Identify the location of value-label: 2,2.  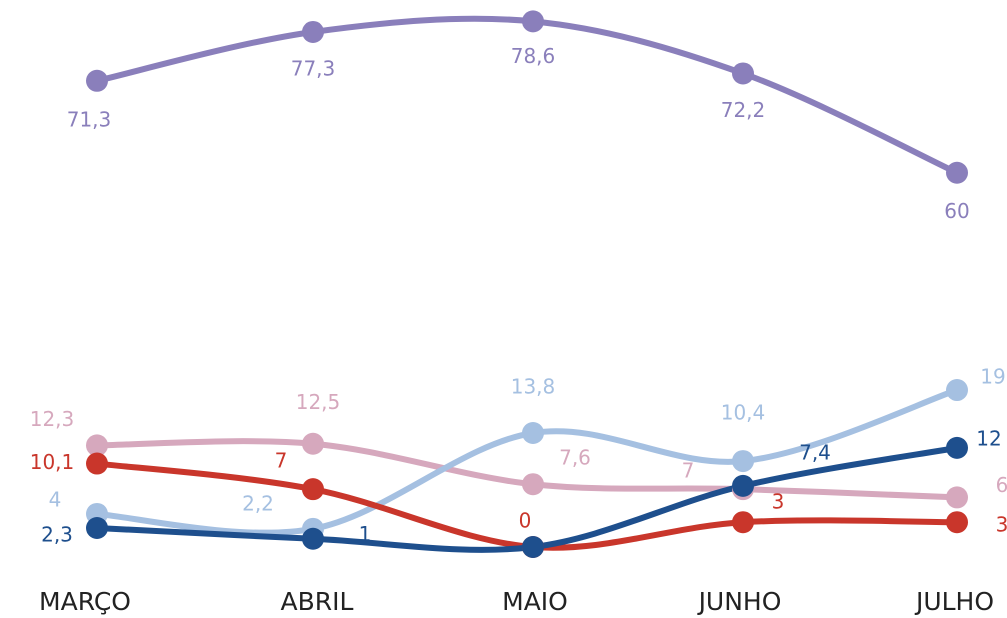
(258, 503).